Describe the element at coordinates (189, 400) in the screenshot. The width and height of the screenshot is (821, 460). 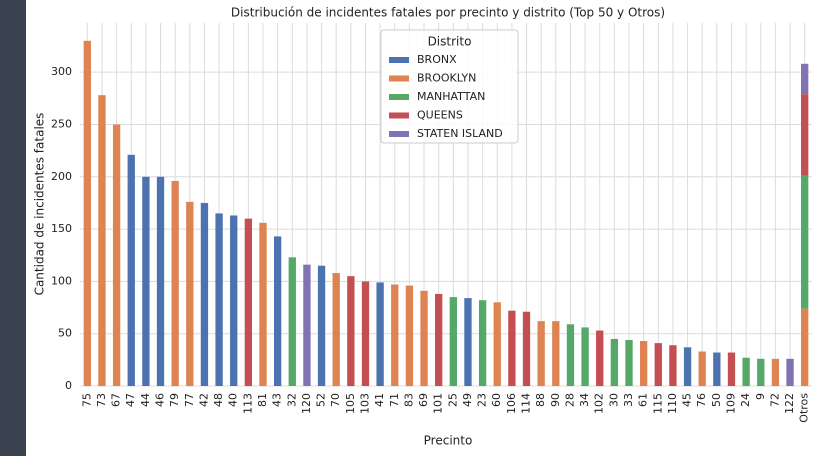
I see `x-tick-label: 77` at that location.